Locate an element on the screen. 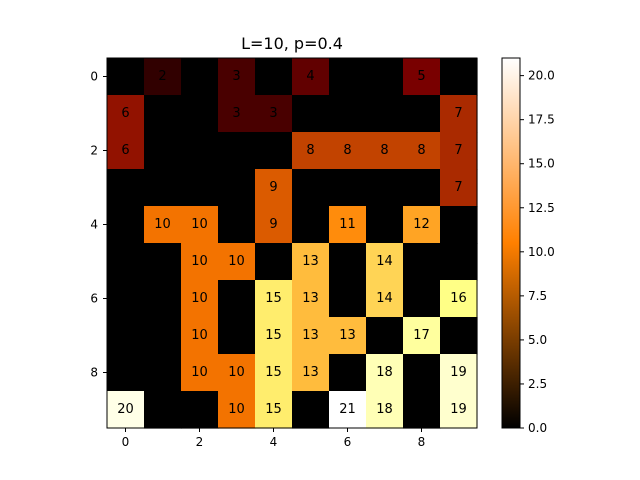 This screenshot has width=640, height=480. cell-value-label: 6 is located at coordinates (125, 150).